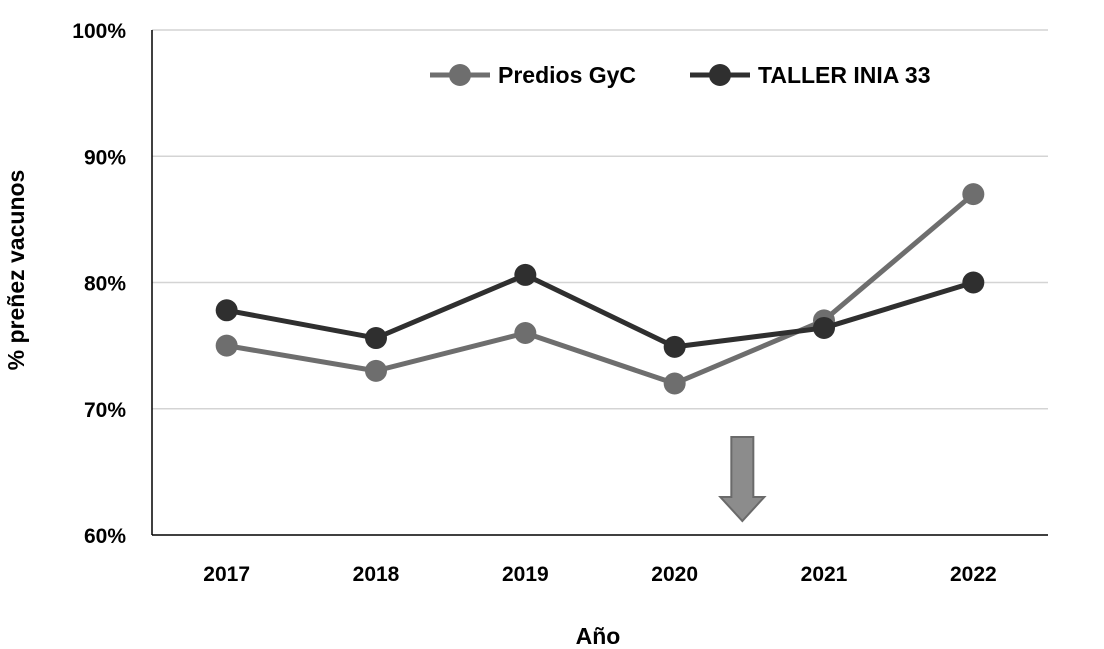 This screenshot has width=1104, height=649. Describe the element at coordinates (844, 75) in the screenshot. I see `legend-label: TALLER INIA 33` at that location.